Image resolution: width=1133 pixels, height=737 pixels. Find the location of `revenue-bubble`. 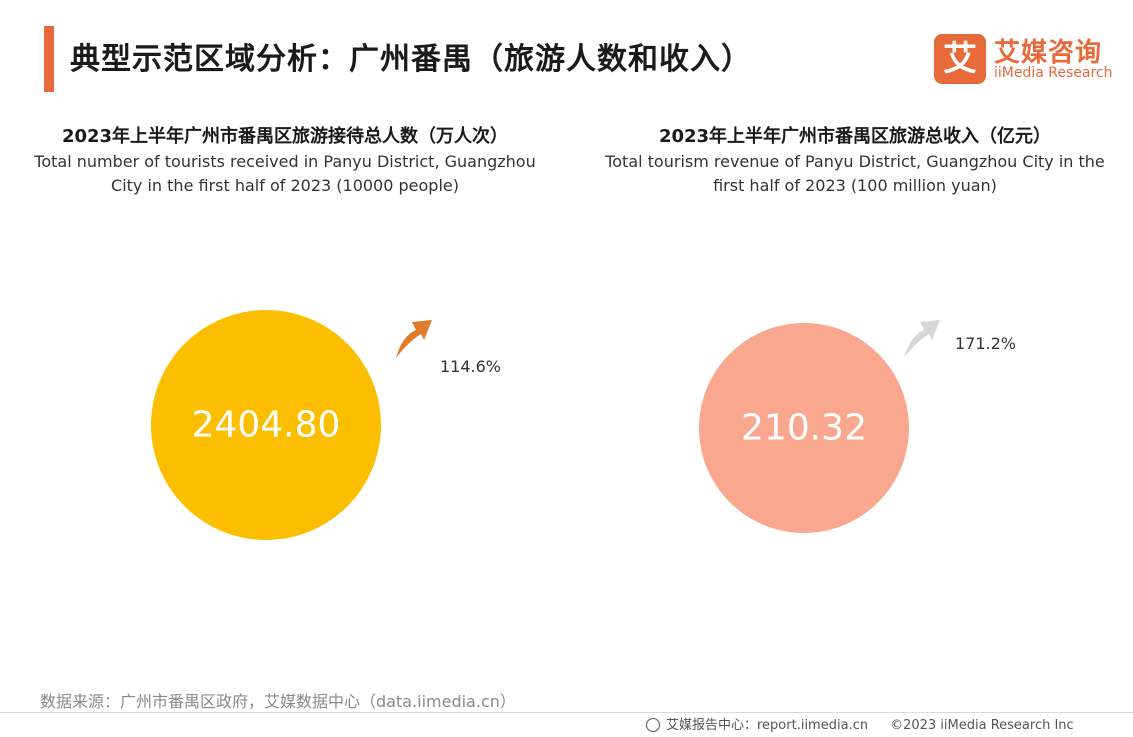

revenue-bubble is located at coordinates (804, 428).